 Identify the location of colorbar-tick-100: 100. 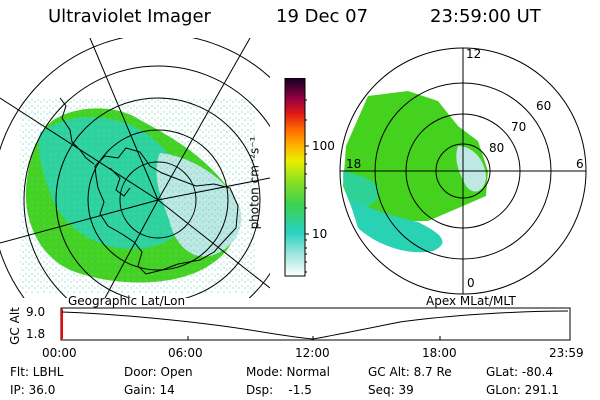
(323, 146).